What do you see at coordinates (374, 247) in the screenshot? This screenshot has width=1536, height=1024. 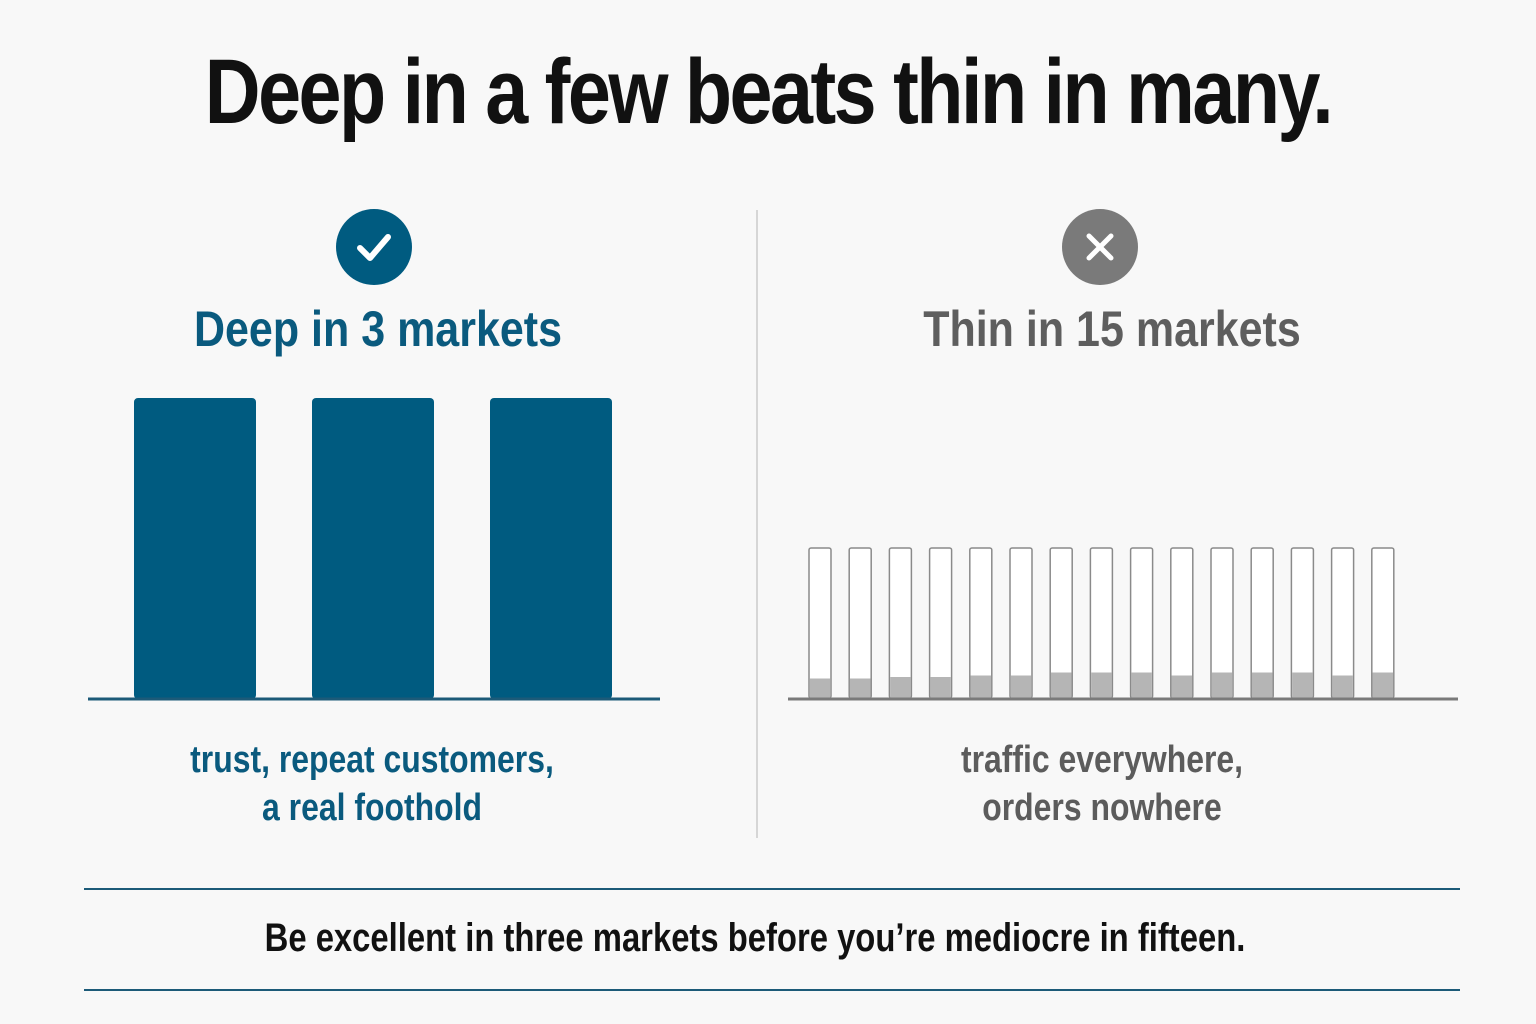 I see `check-icon` at bounding box center [374, 247].